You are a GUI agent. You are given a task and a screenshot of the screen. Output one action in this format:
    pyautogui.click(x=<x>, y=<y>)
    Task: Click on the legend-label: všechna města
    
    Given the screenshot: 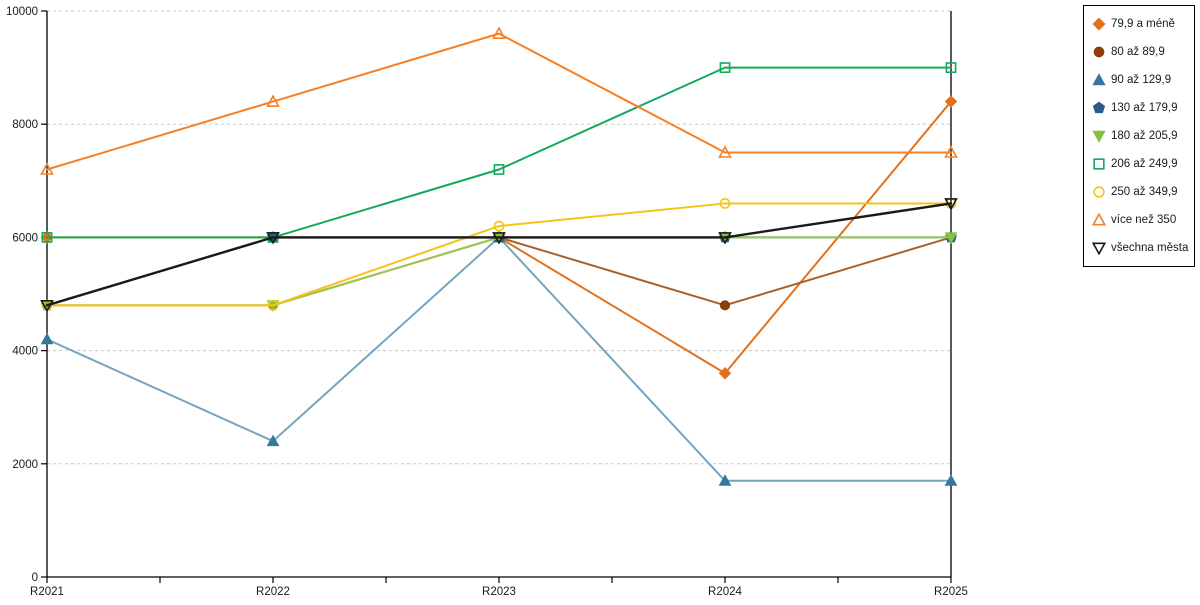 What is the action you would take?
    pyautogui.click(x=1150, y=248)
    